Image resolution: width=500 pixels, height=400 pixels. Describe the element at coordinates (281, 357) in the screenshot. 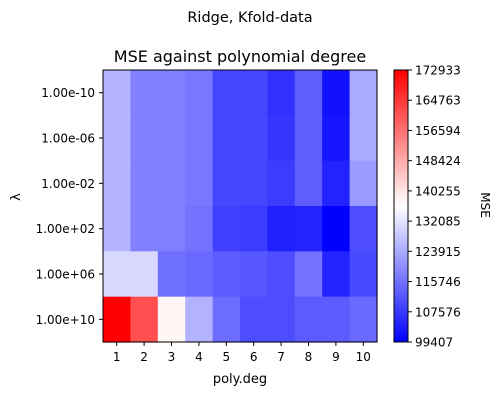

I see `x-tick-label: 7` at that location.